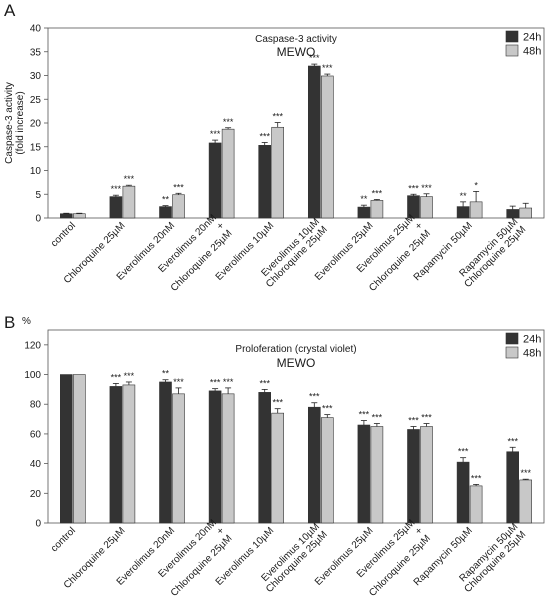 Image resolution: width=550 pixels, height=597 pixels. What do you see at coordinates (36, 434) in the screenshot?
I see `y-tick-label: 60` at bounding box center [36, 434].